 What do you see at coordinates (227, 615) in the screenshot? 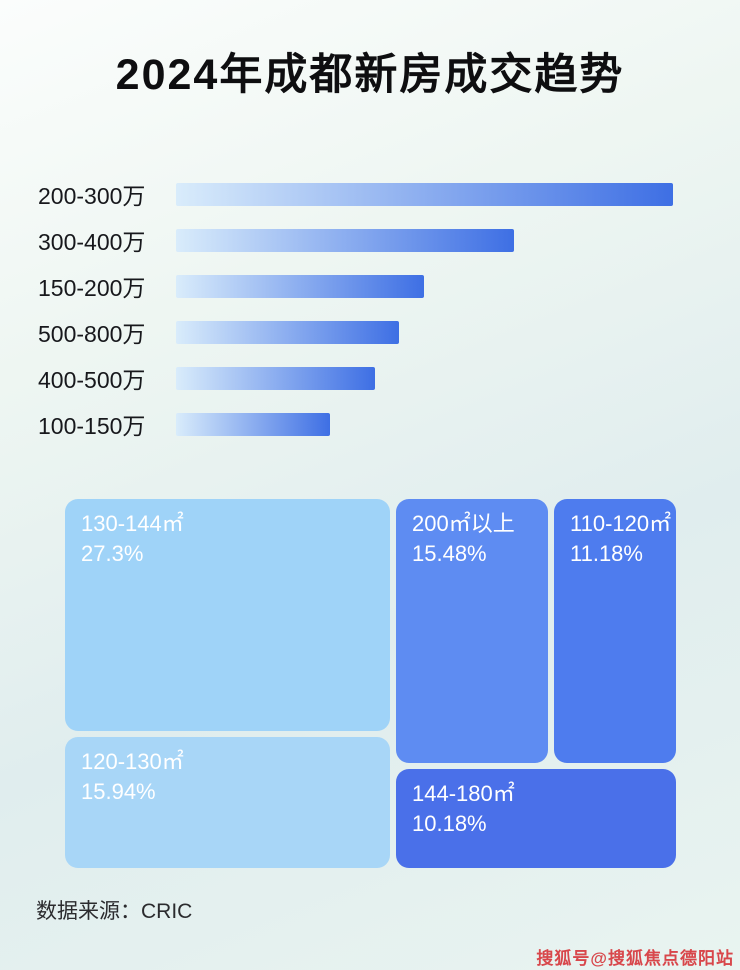
I see `treemap-block-130-144: 130-144㎡ 27.3%` at bounding box center [227, 615].